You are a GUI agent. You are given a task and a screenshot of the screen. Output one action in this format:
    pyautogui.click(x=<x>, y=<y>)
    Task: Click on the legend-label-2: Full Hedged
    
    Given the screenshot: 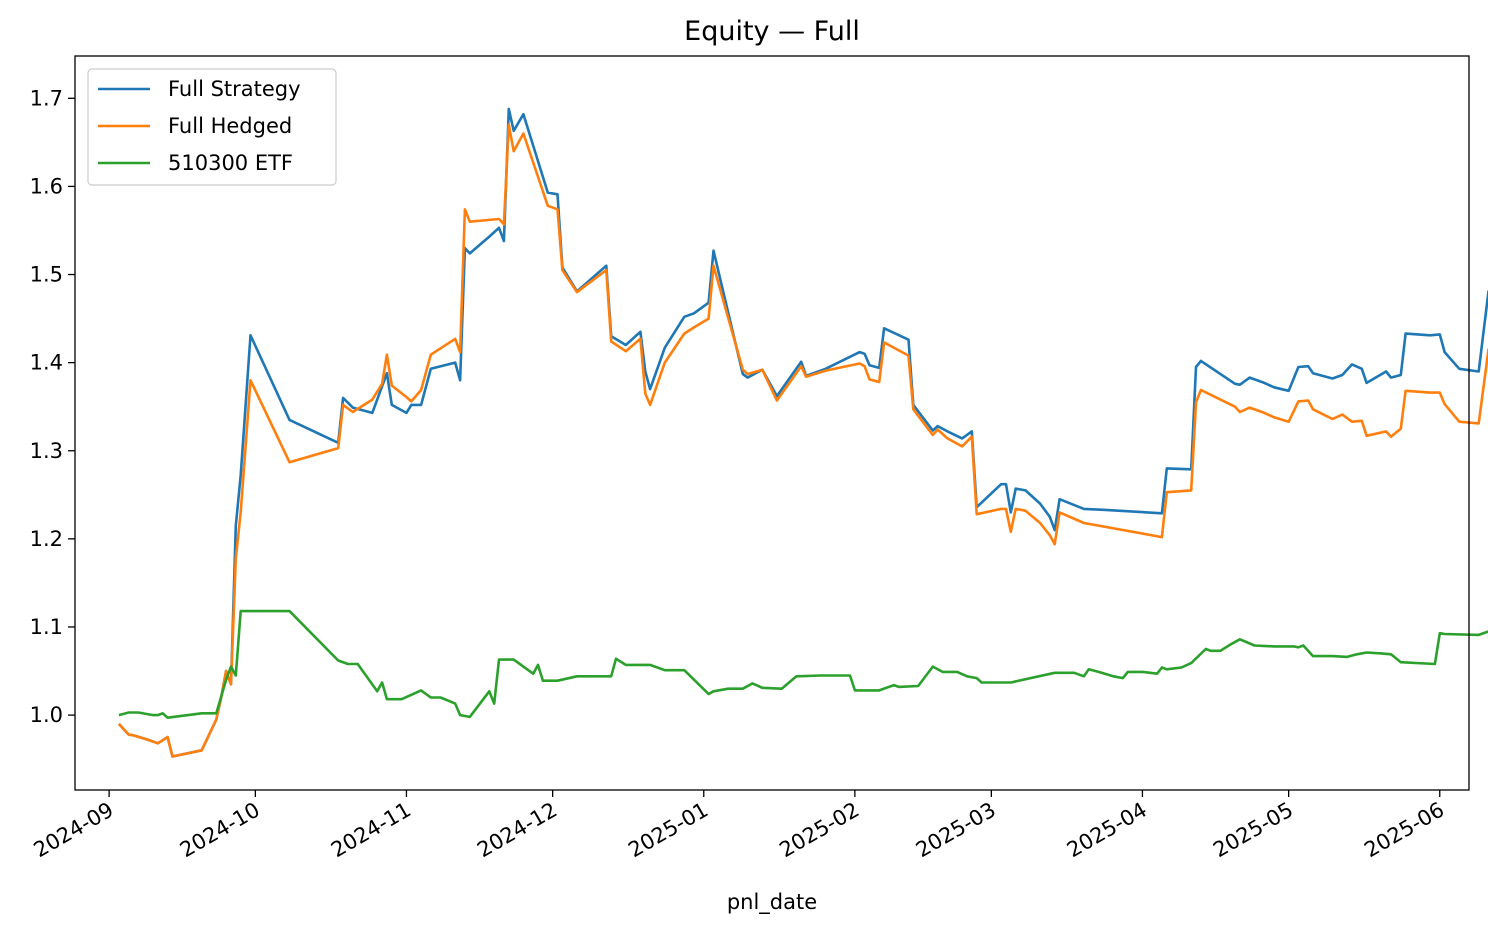 What is the action you would take?
    pyautogui.click(x=230, y=126)
    